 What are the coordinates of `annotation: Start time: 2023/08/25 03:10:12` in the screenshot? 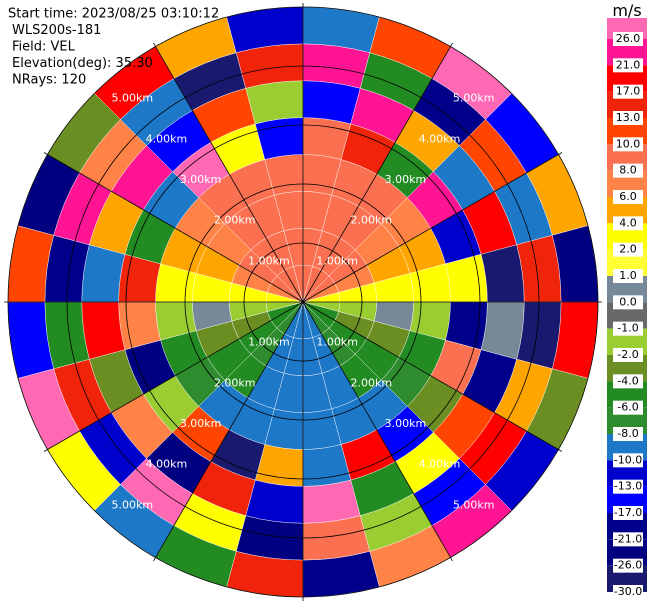 It's located at (113, 14).